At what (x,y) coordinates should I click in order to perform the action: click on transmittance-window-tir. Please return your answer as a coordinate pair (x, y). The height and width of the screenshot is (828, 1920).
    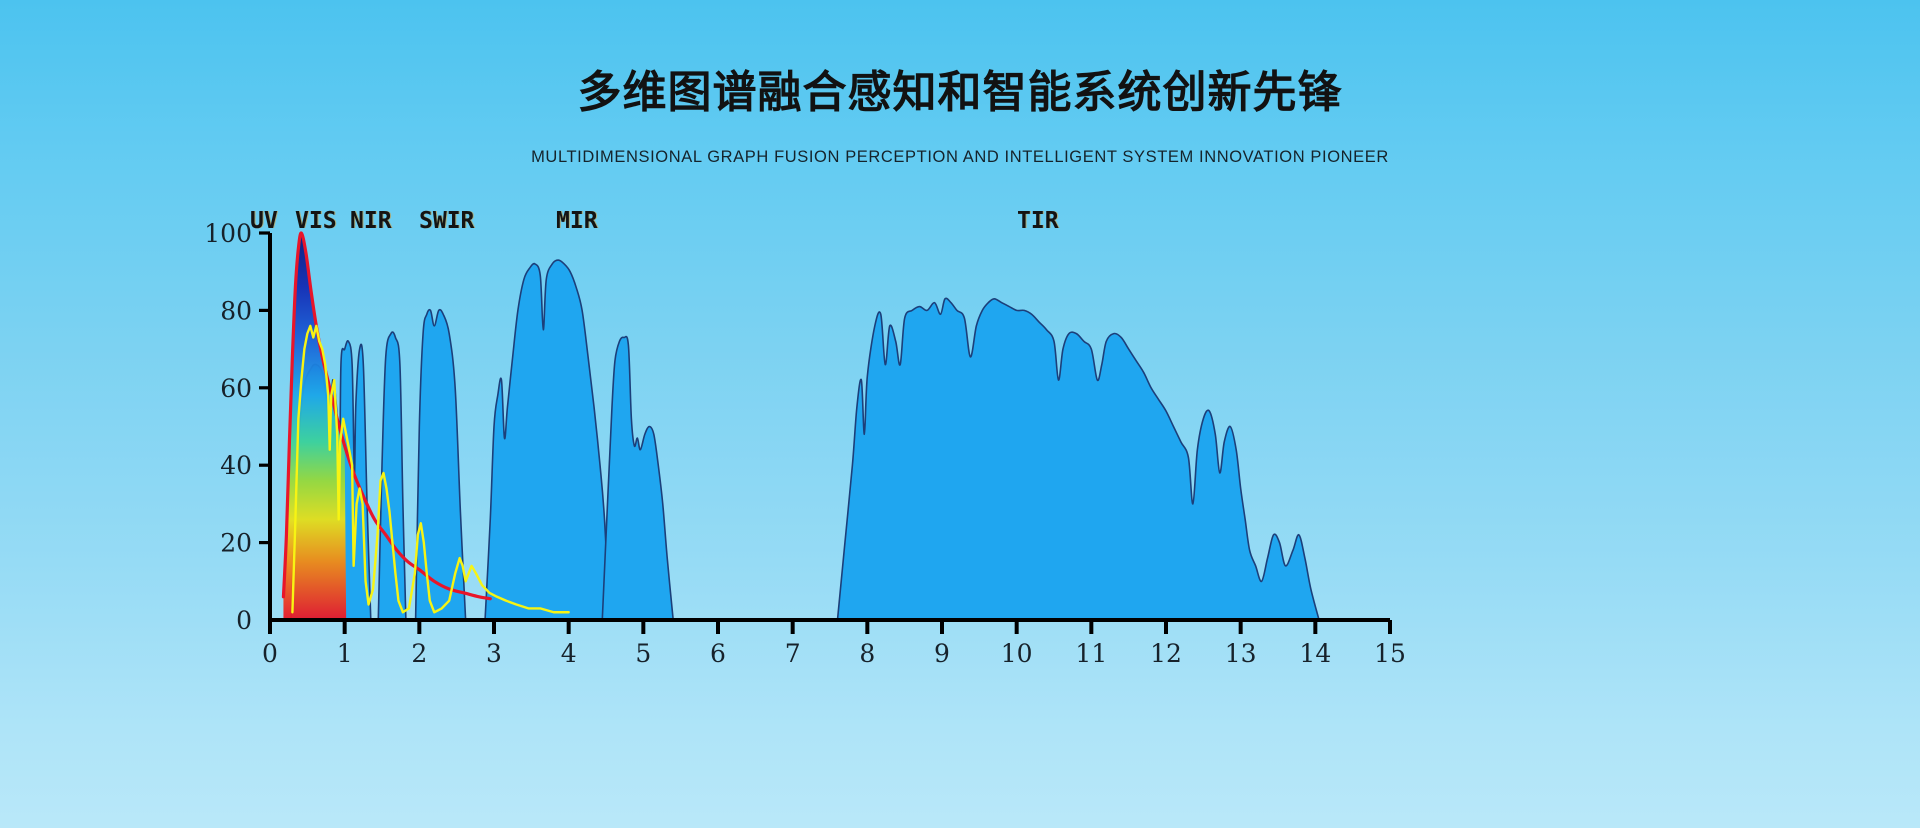
    Looking at the image, I should click on (1078, 459).